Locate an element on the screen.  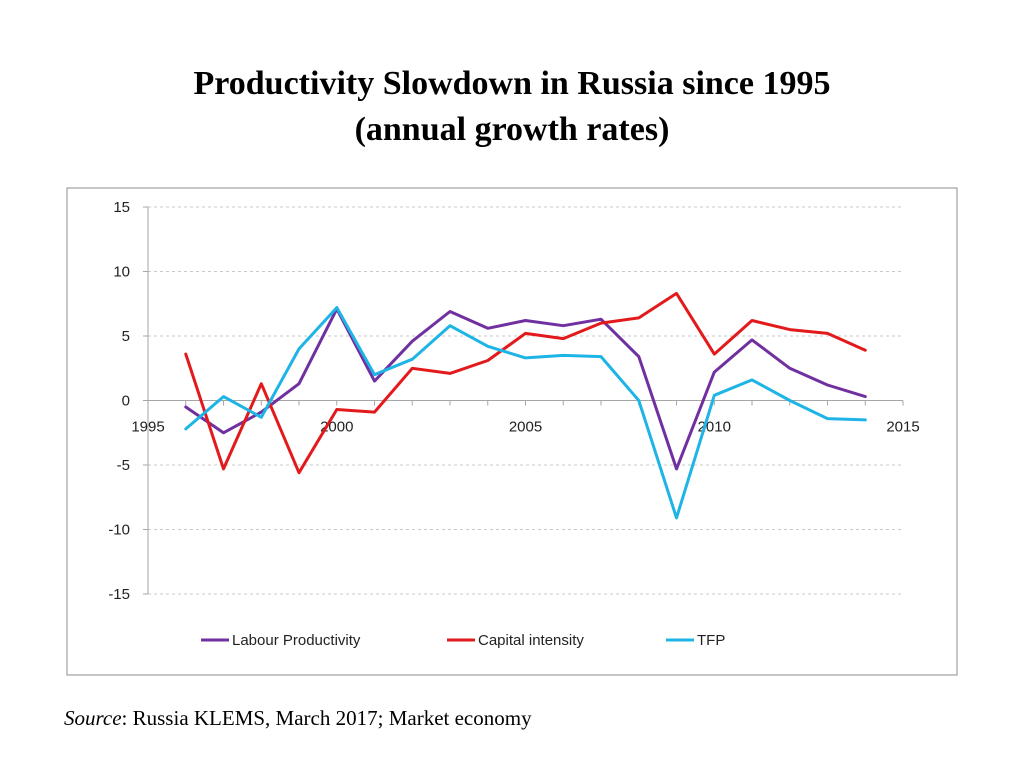
legend-label: TFP is located at coordinates (711, 640).